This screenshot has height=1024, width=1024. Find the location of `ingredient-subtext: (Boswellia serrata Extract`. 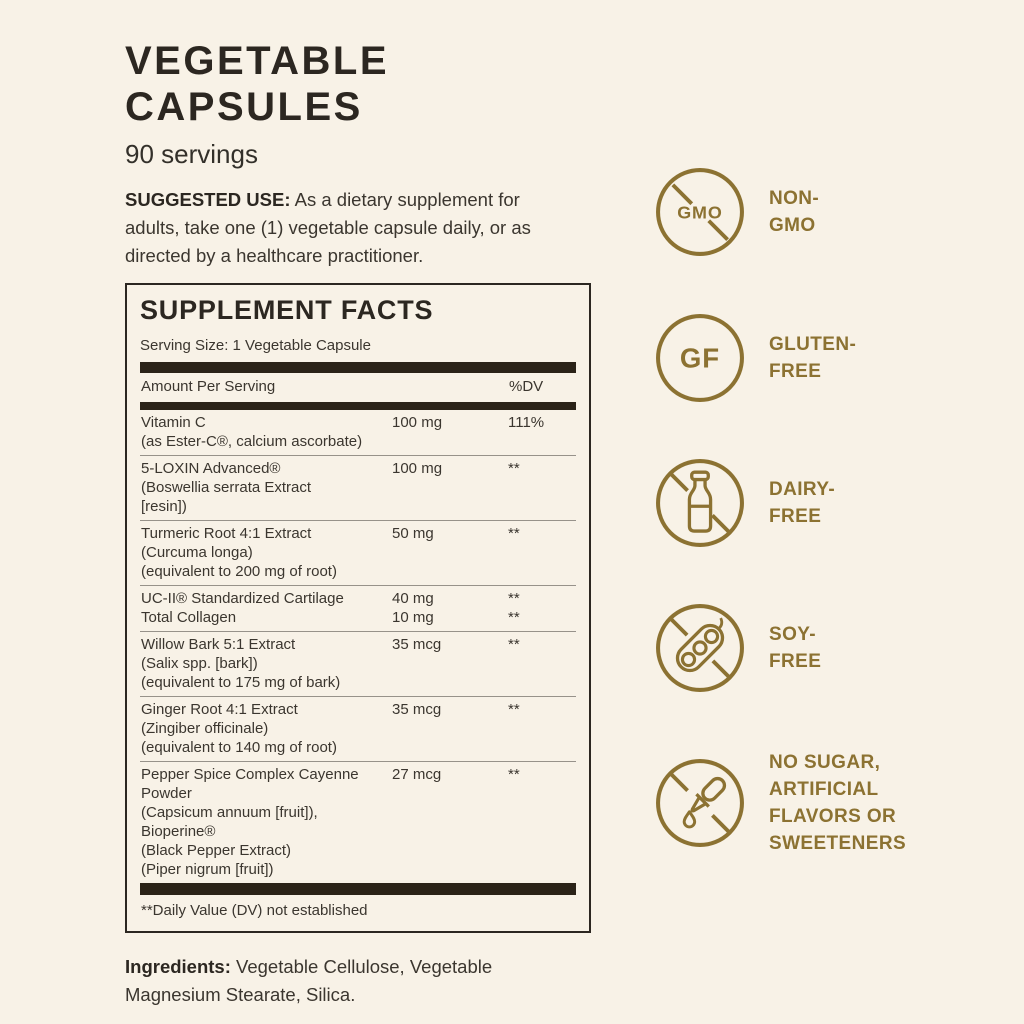

ingredient-subtext: (Boswellia serrata Extract is located at coordinates (226, 487).